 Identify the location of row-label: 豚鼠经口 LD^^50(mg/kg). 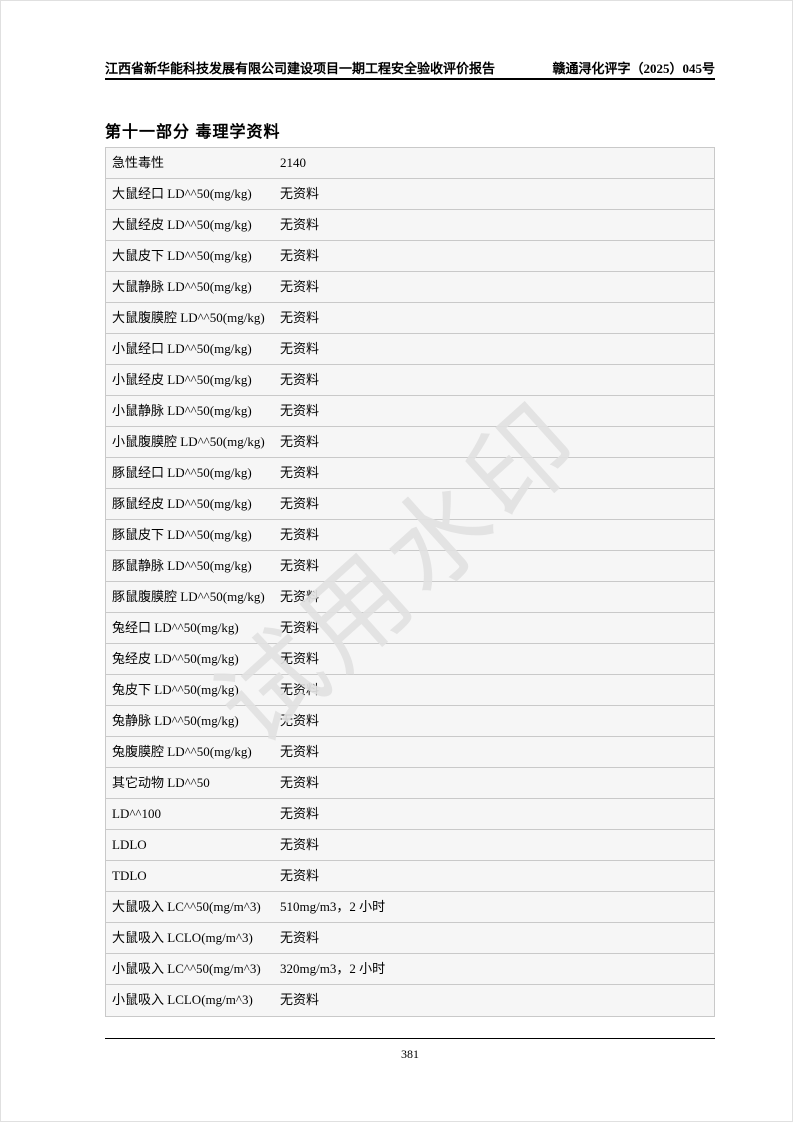
(182, 472).